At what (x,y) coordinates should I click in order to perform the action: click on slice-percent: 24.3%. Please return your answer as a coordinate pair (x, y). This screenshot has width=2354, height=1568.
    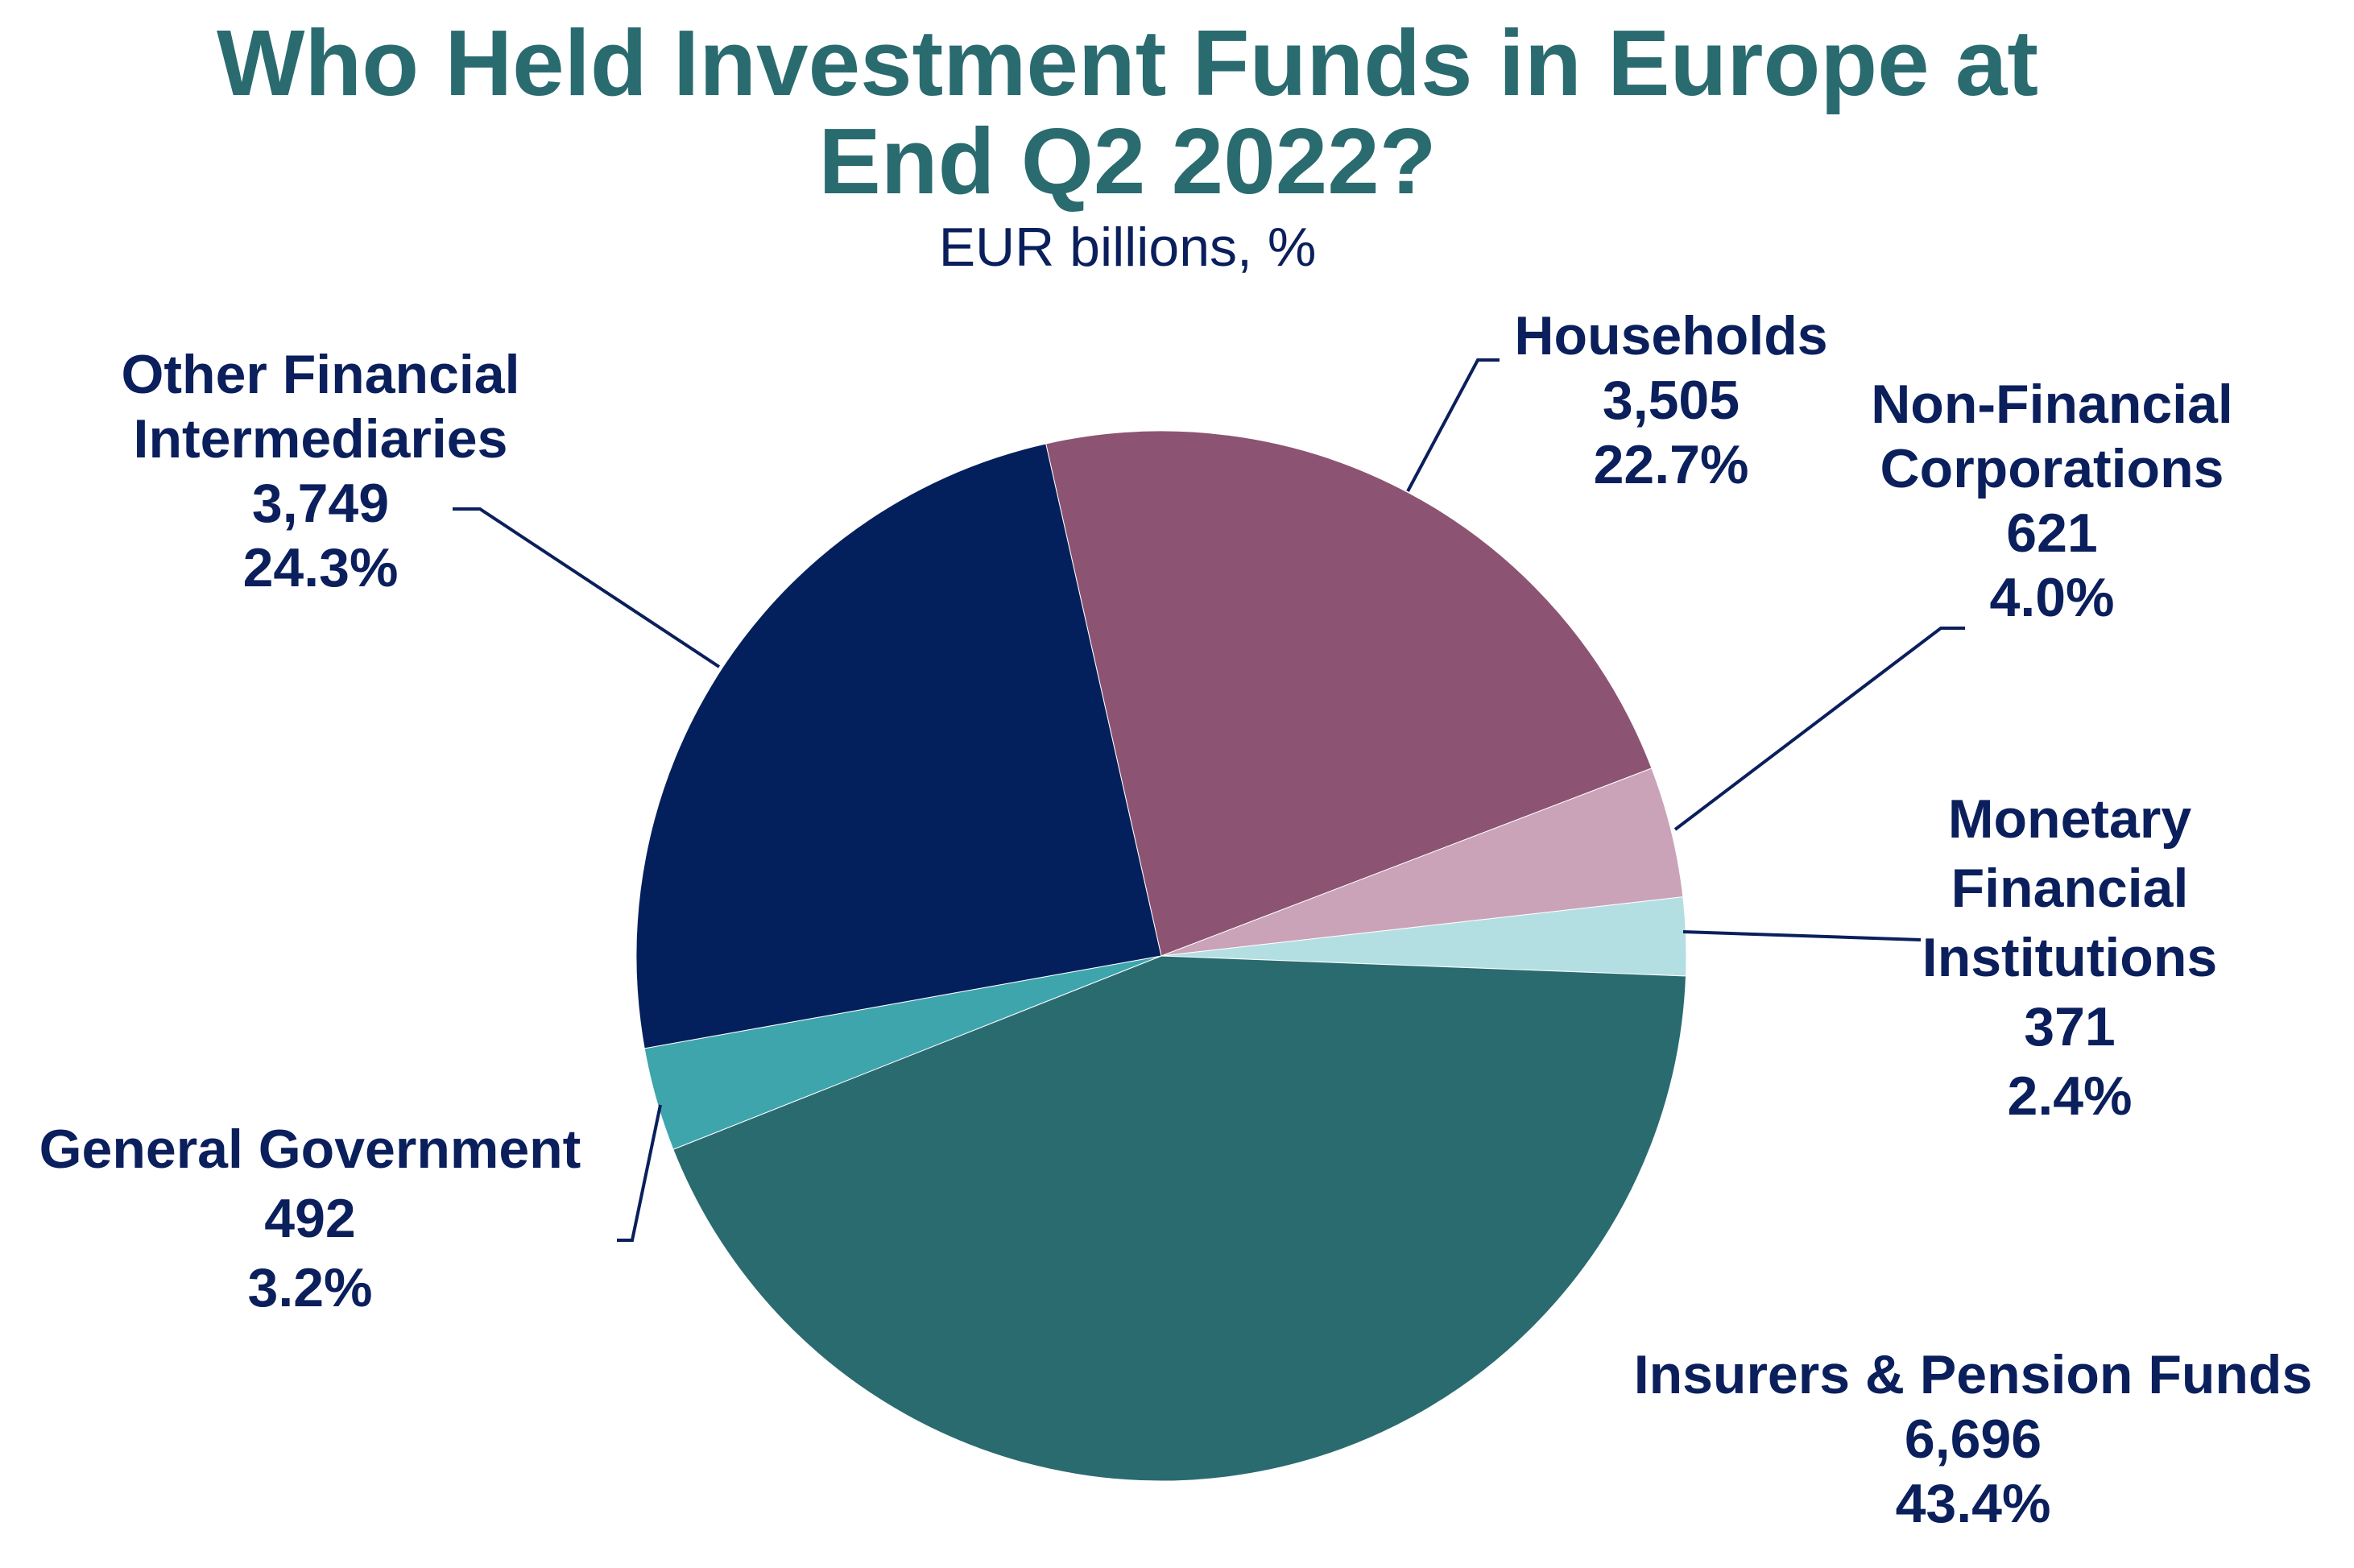
    Looking at the image, I should click on (321, 568).